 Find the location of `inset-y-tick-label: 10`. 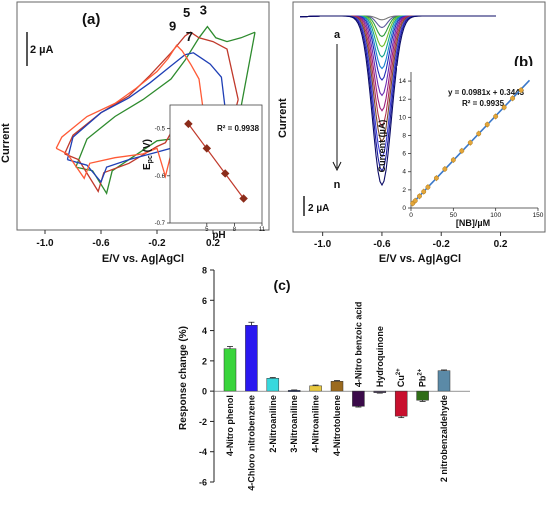

inset-y-tick-label: 10 is located at coordinates (403, 117).